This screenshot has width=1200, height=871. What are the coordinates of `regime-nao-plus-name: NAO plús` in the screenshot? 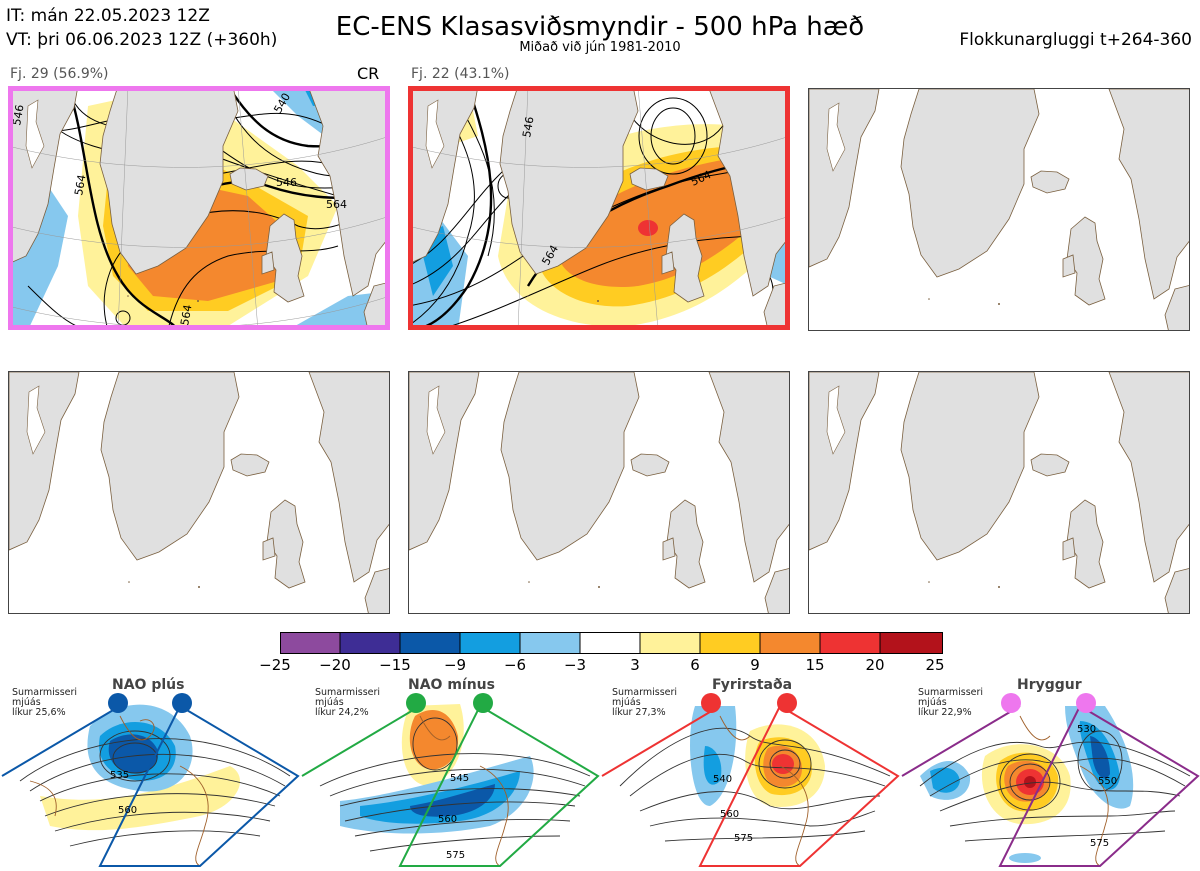 It's located at (148, 685).